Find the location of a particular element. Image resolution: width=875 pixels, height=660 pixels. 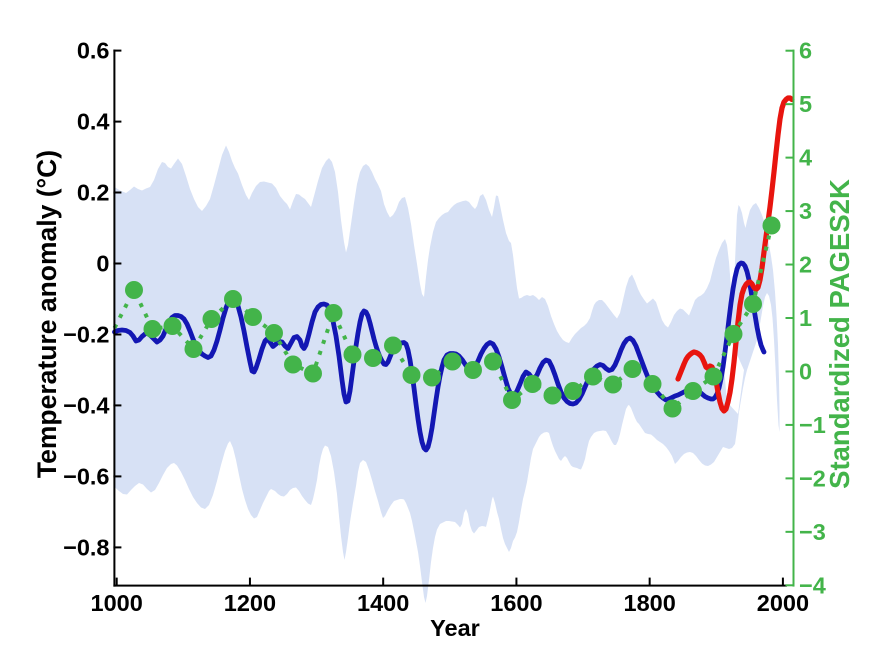

svg-text: −0.4 is located at coordinates (86, 405).